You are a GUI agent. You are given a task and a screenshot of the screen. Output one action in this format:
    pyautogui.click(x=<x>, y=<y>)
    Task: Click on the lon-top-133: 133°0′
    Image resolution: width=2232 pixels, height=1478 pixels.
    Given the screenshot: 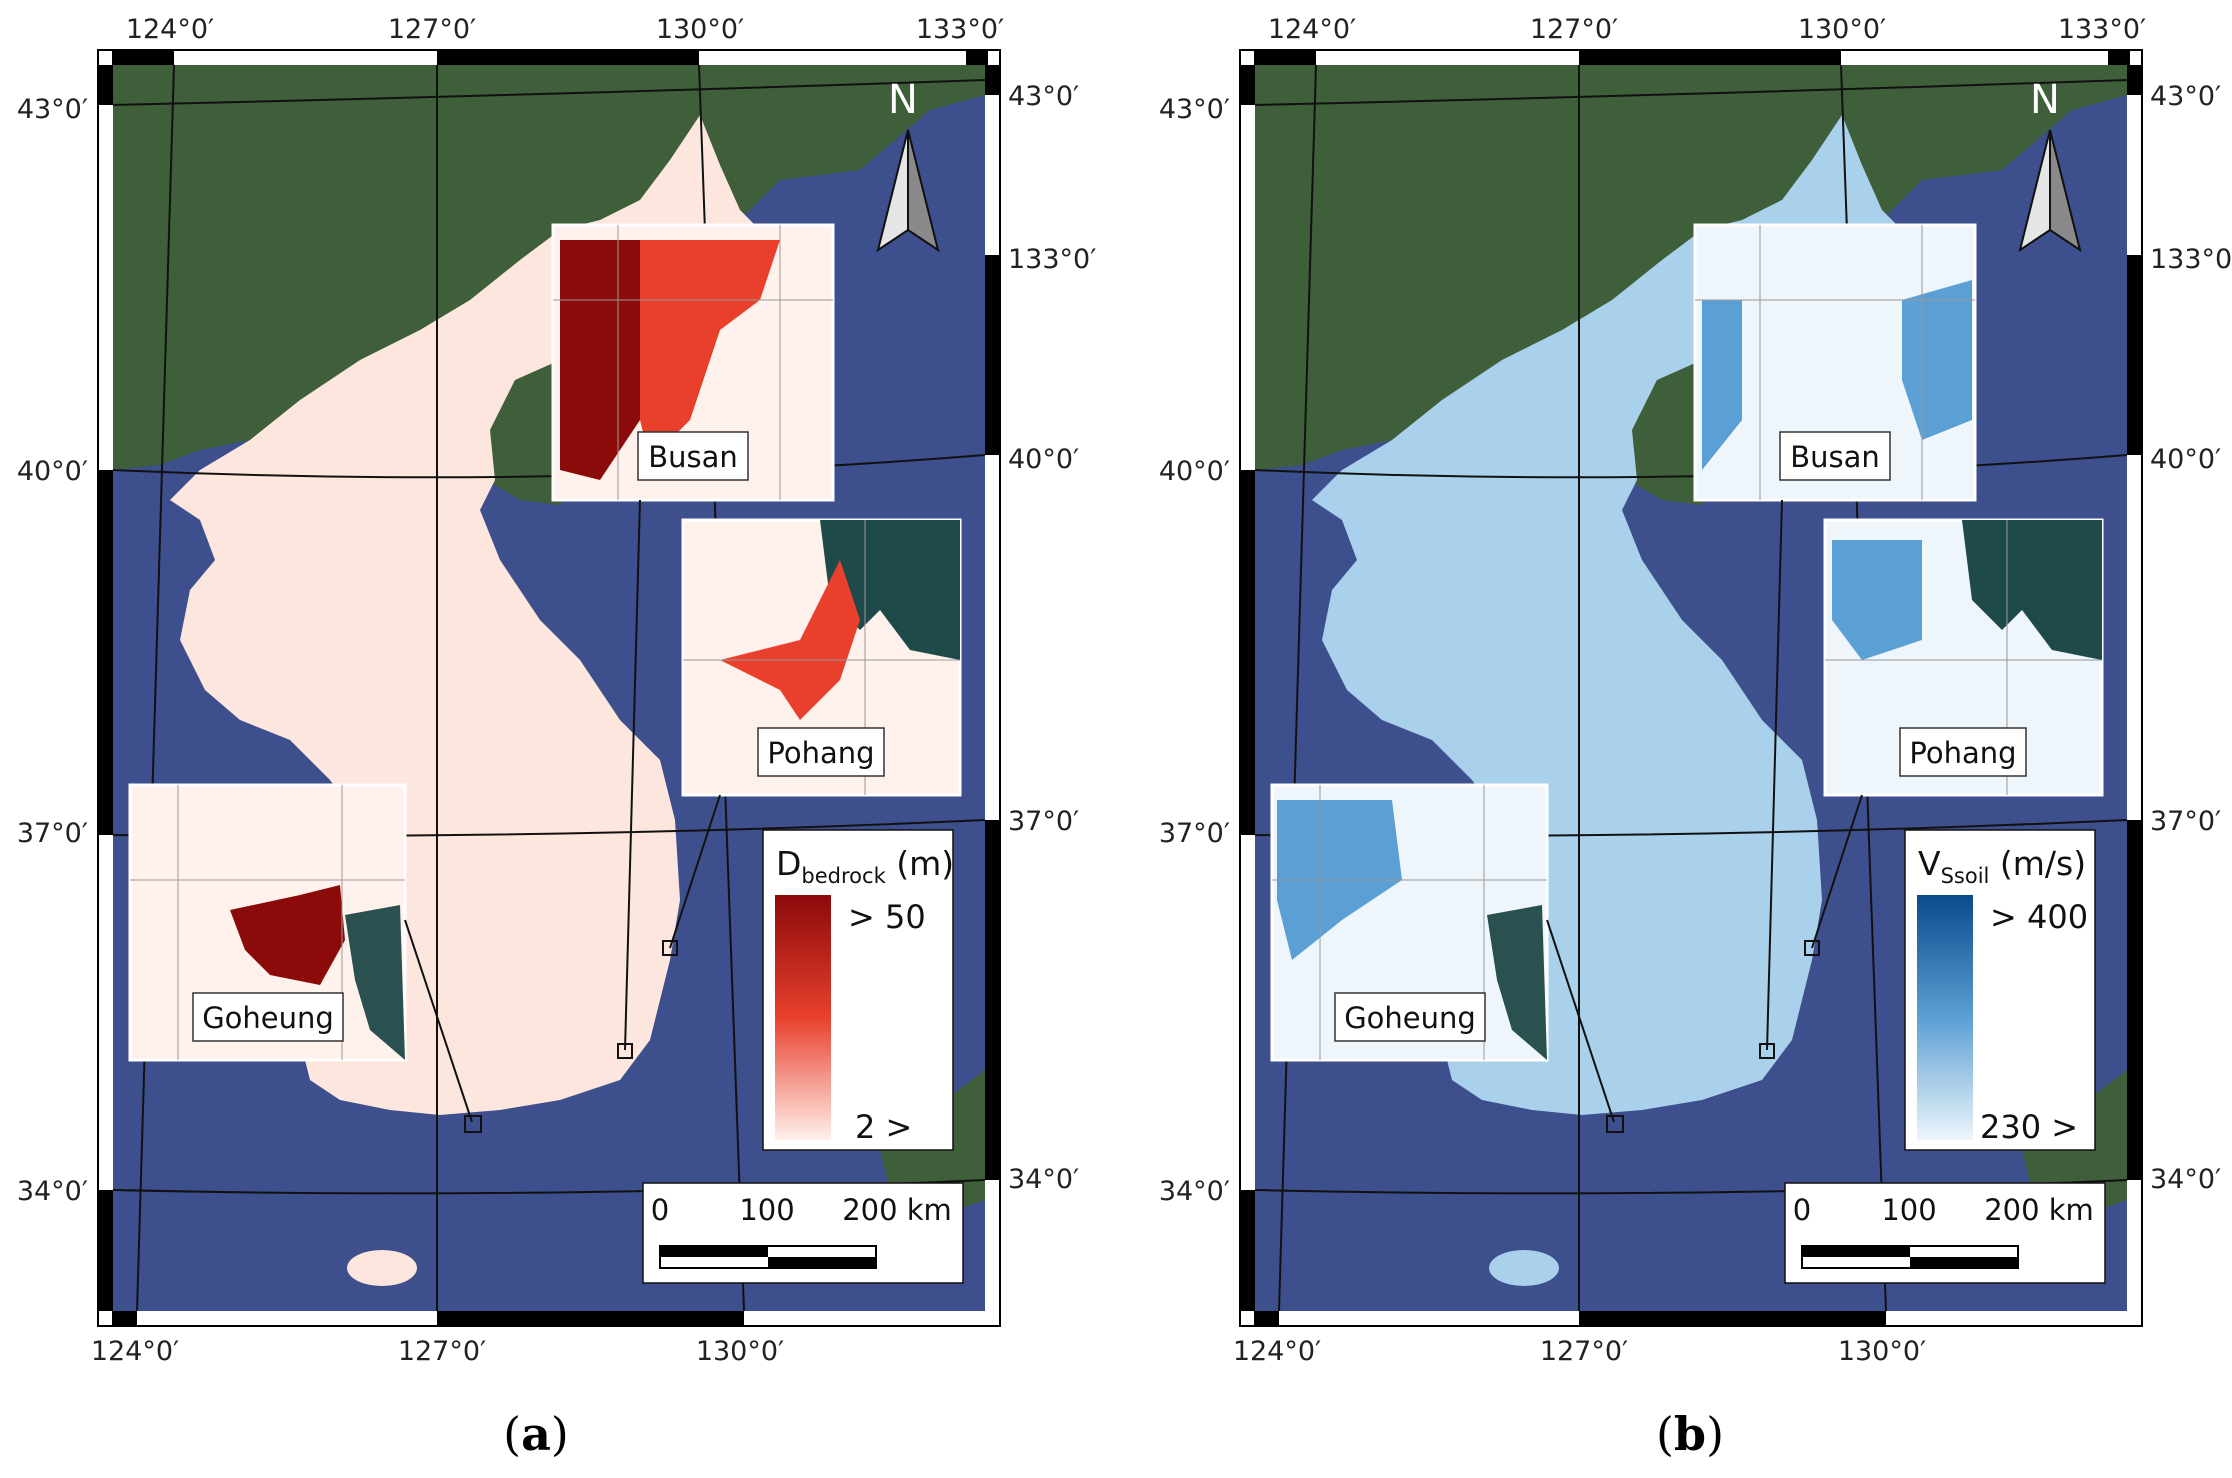 What is the action you would take?
    pyautogui.click(x=2102, y=29)
    